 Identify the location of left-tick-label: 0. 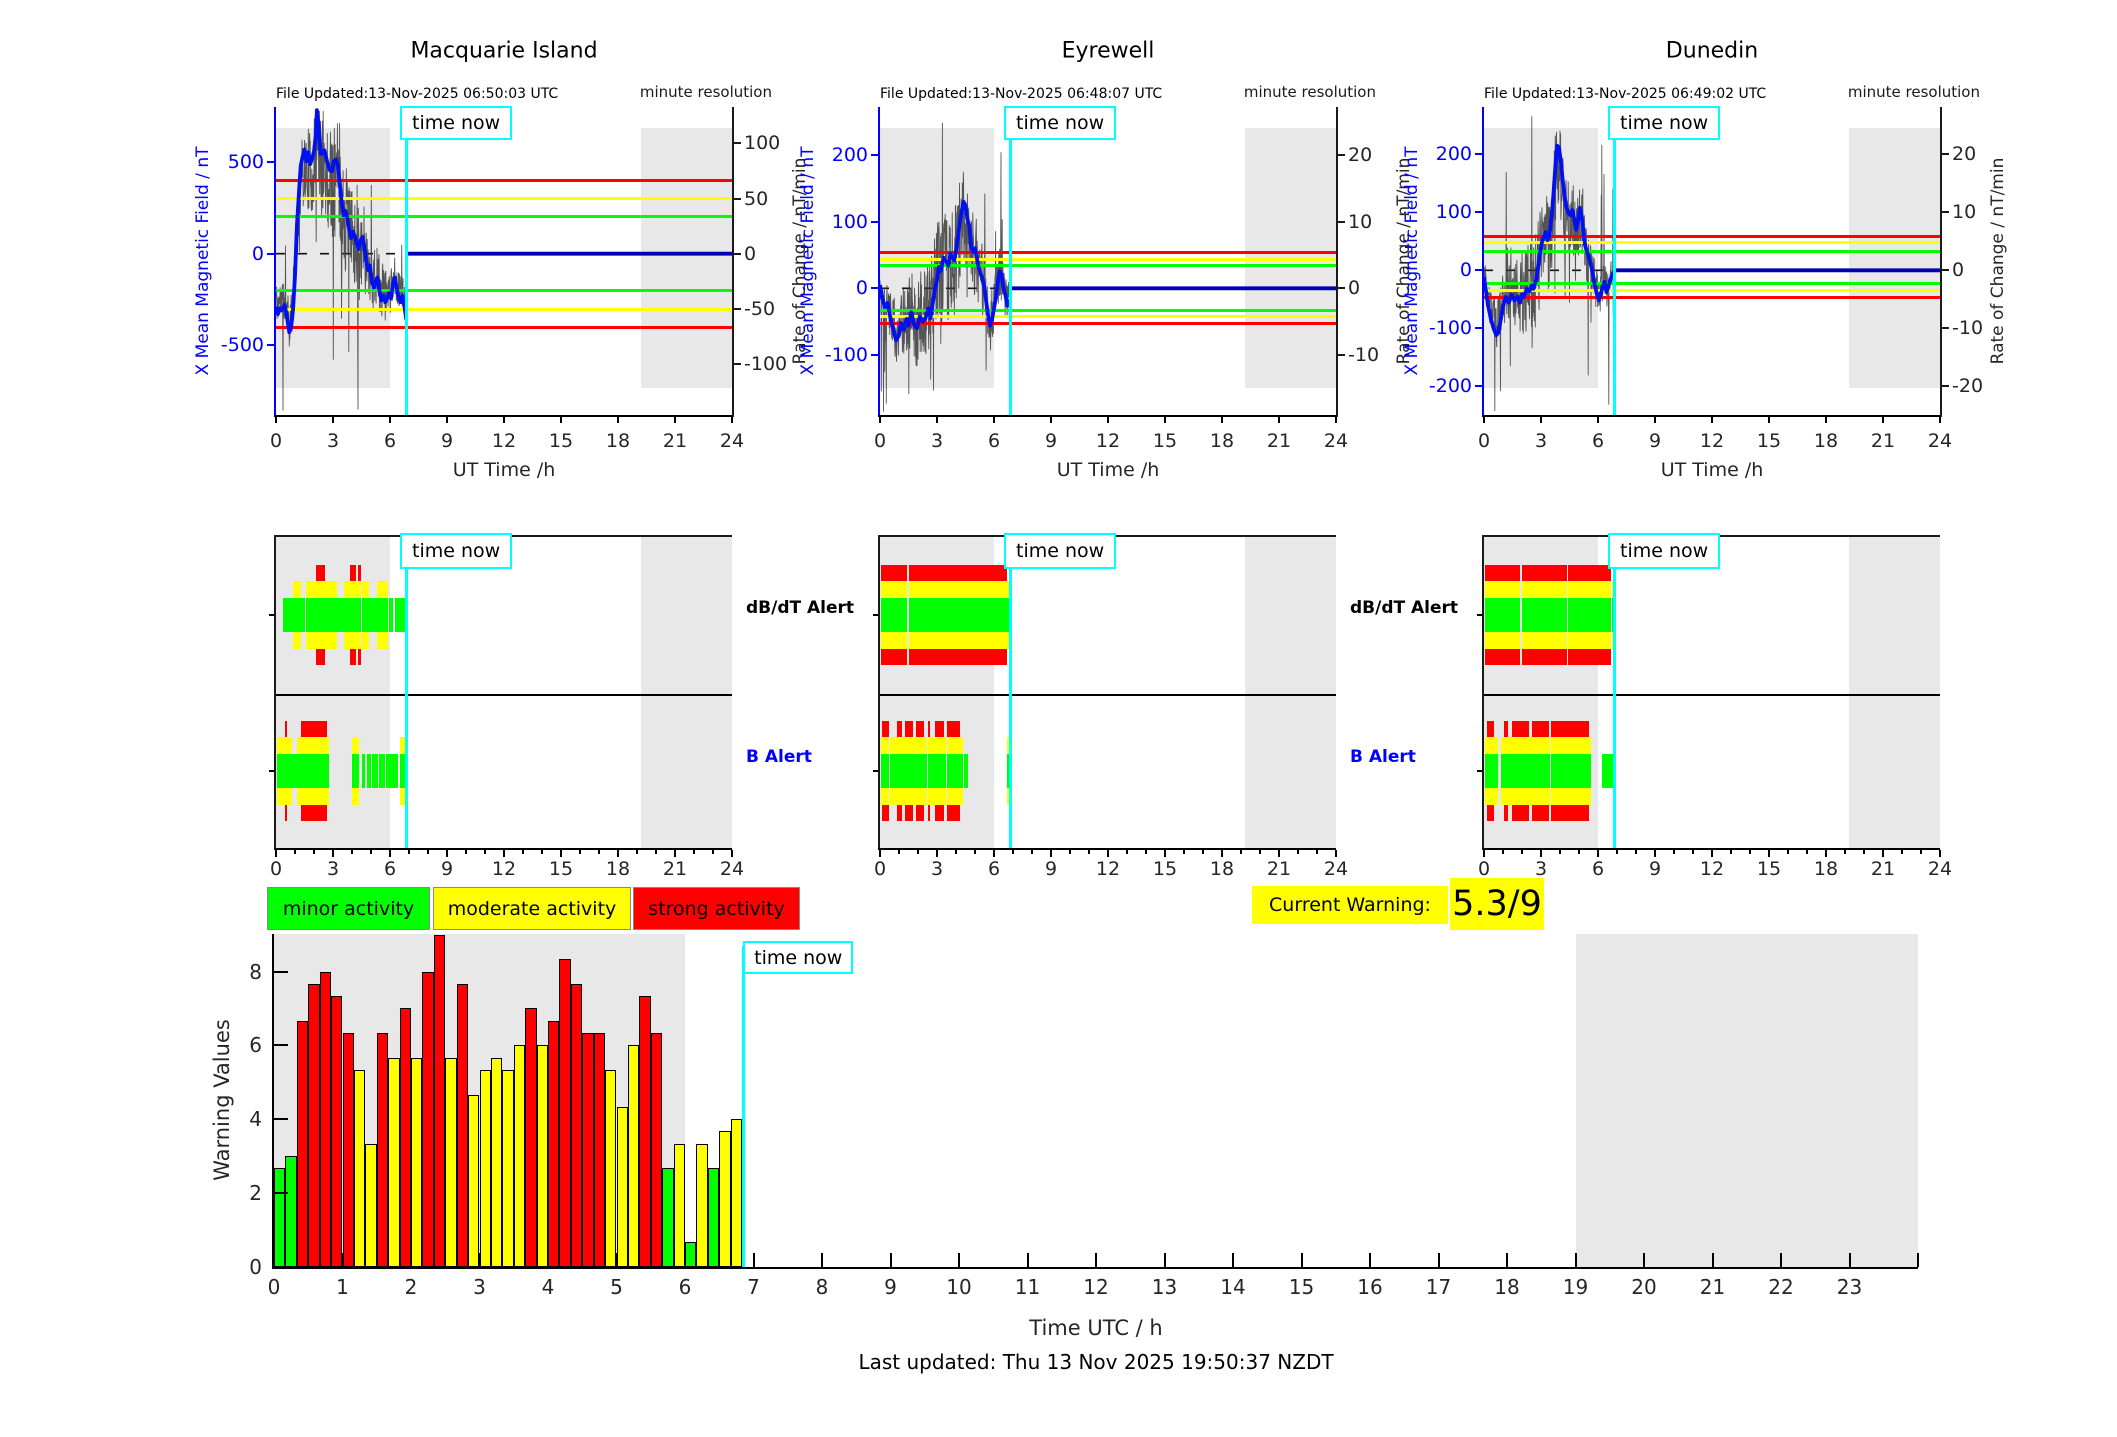
(861, 288).